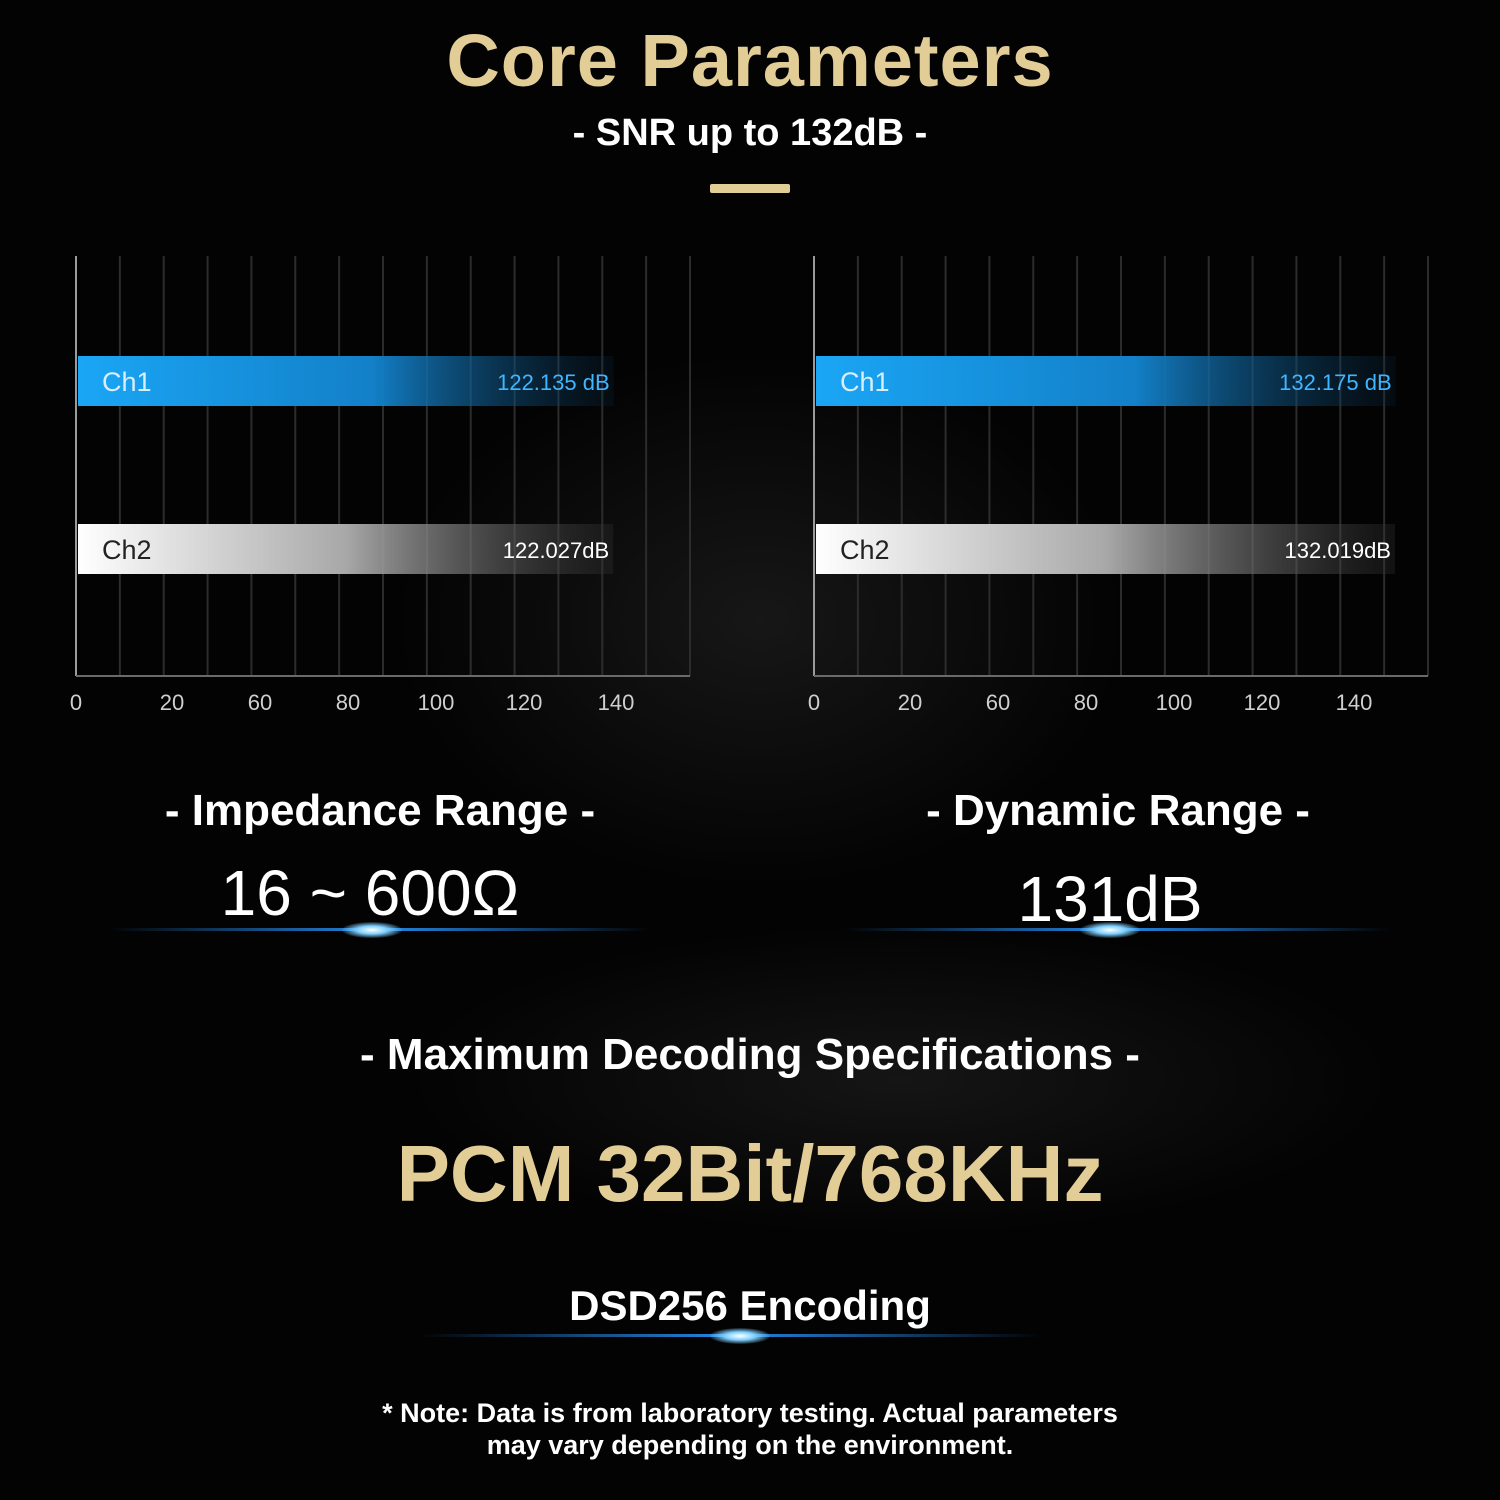  Describe the element at coordinates (750, 60) in the screenshot. I see `page-title: Core Parameters` at that location.